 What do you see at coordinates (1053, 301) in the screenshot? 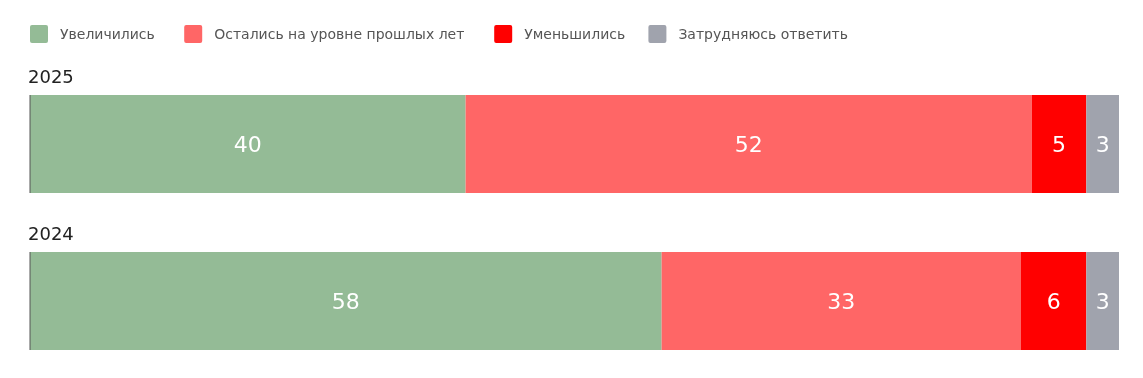
I see `data-label: 6` at bounding box center [1053, 301].